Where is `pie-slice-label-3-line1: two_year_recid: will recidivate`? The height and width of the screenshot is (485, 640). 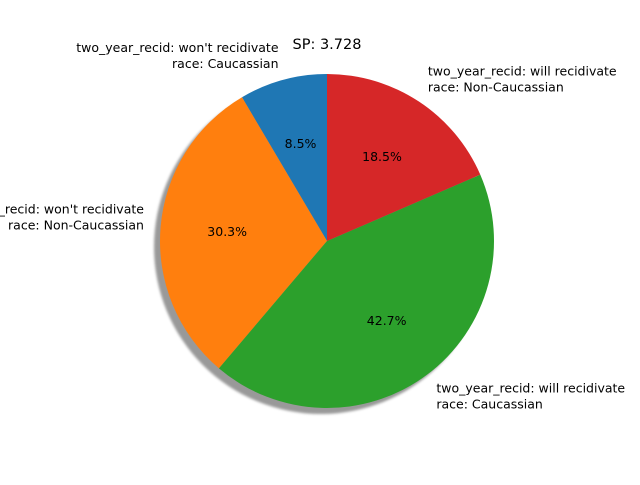 pie-slice-label-3-line1: two_year_recid: will recidivate is located at coordinates (522, 70).